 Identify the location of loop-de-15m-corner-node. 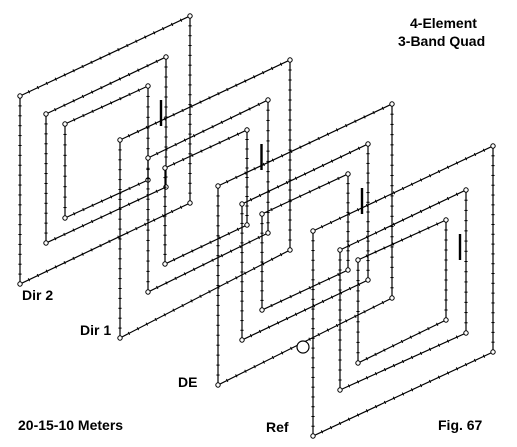
(368, 144).